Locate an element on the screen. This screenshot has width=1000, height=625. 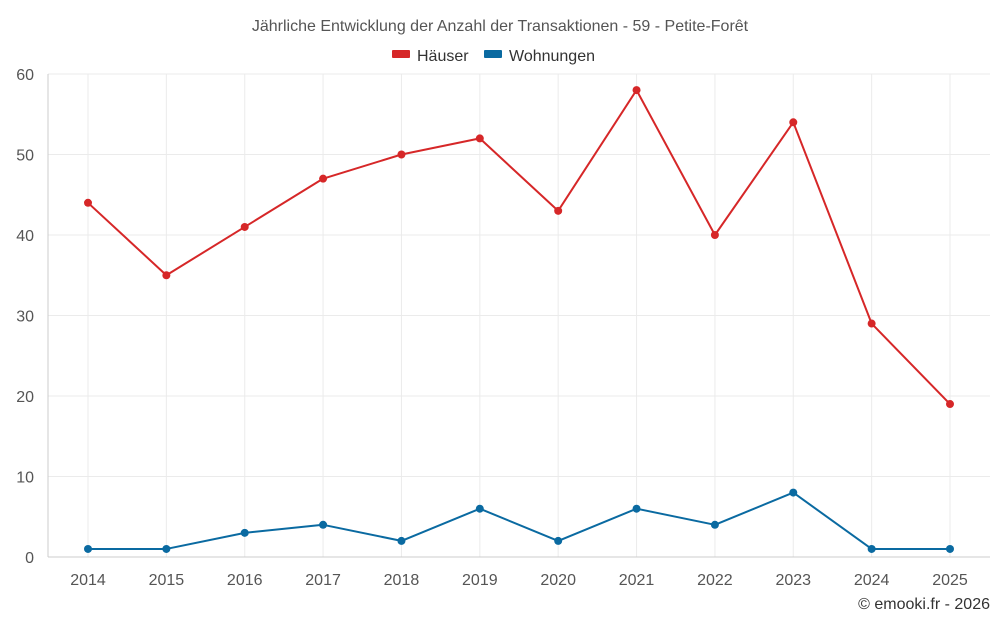
series-line-wohnungen is located at coordinates (519, 520).